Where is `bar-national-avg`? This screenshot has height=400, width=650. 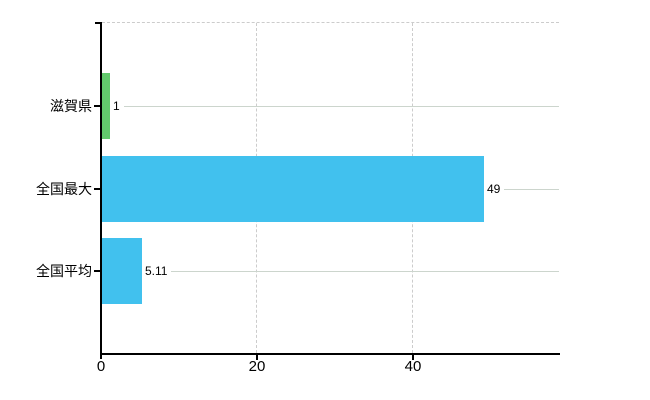
bar-national-avg is located at coordinates (122, 271).